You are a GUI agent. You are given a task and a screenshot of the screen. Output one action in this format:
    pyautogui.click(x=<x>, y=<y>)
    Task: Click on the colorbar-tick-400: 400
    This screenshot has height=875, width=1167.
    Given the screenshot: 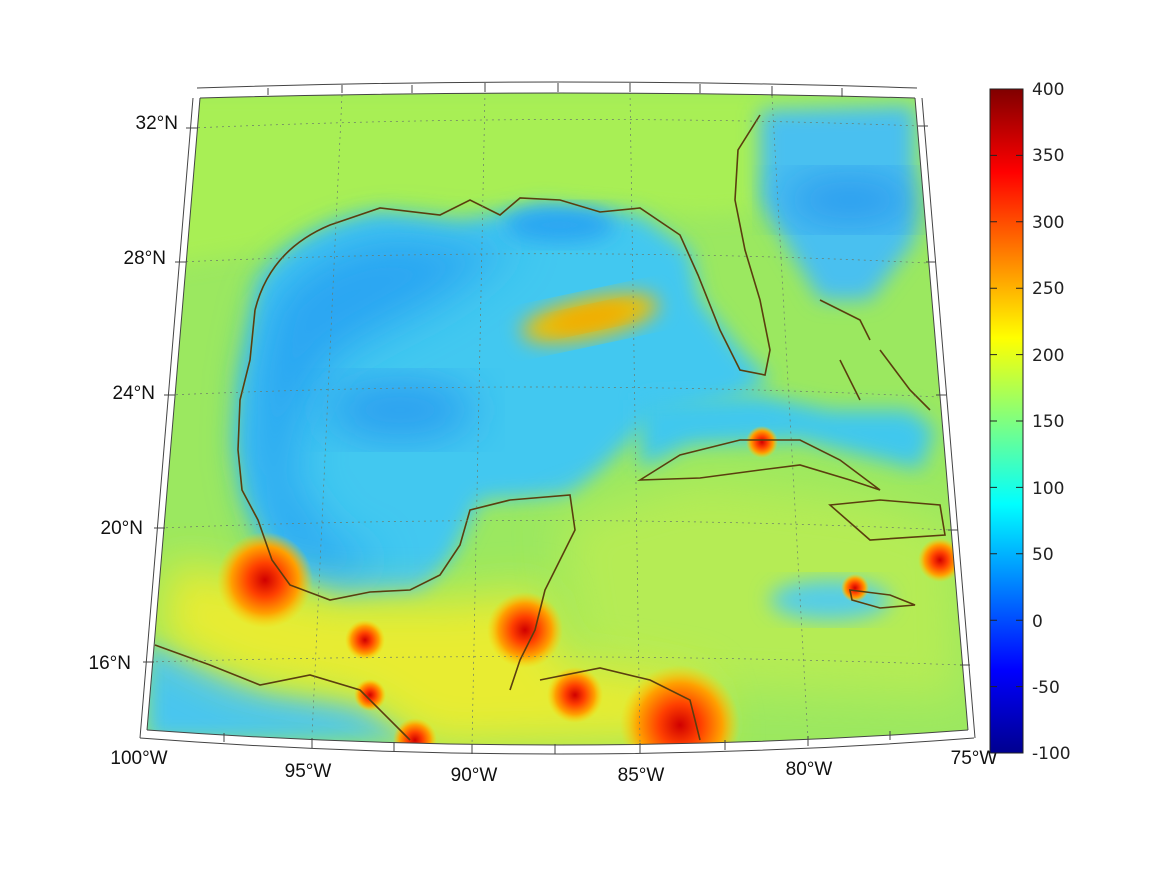 What is the action you would take?
    pyautogui.click(x=1048, y=90)
    